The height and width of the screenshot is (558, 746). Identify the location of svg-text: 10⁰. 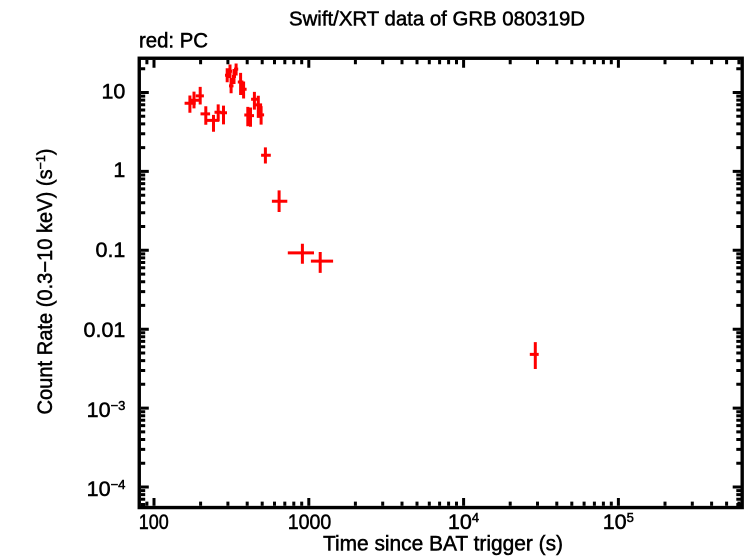
(154, 522).